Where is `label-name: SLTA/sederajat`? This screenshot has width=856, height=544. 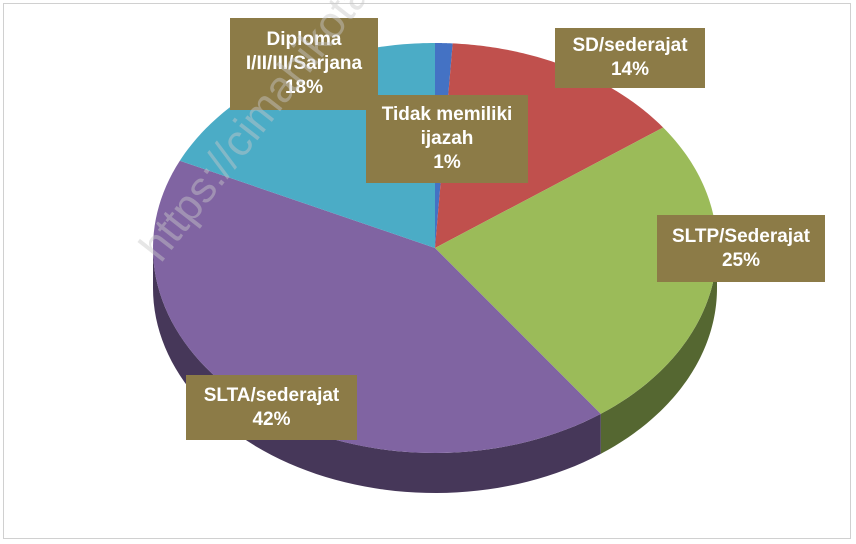 label-name: SLTA/sederajat is located at coordinates (271, 395).